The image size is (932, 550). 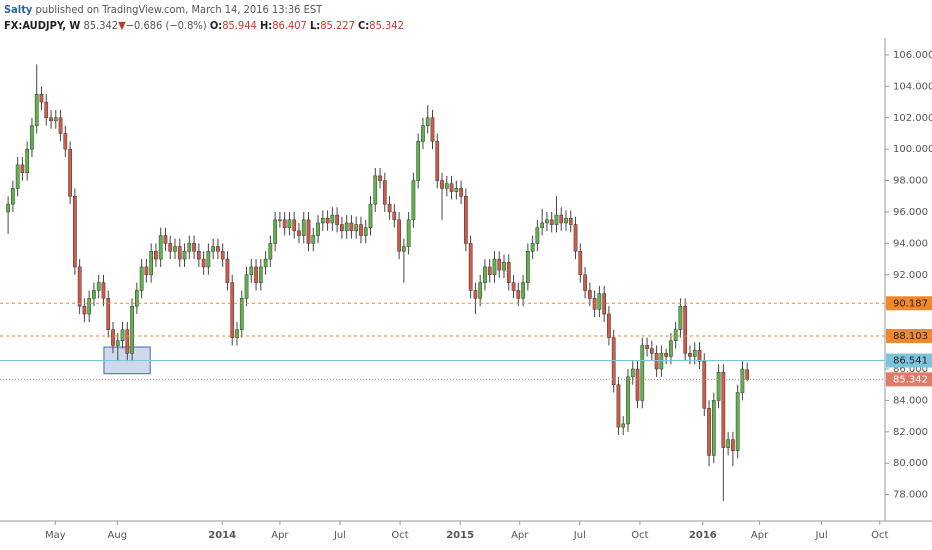 I want to click on ohlc-key: O:, so click(x=216, y=25).